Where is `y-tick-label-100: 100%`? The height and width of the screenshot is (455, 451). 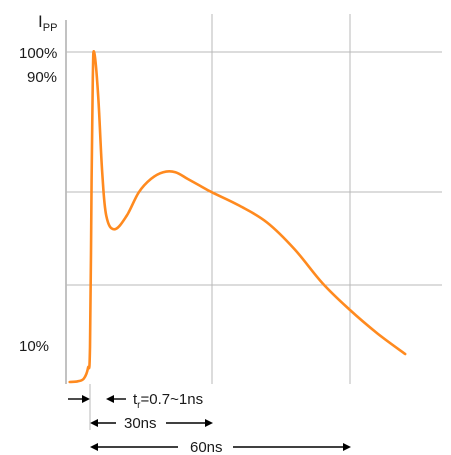 y-tick-label-100: 100% is located at coordinates (38, 53).